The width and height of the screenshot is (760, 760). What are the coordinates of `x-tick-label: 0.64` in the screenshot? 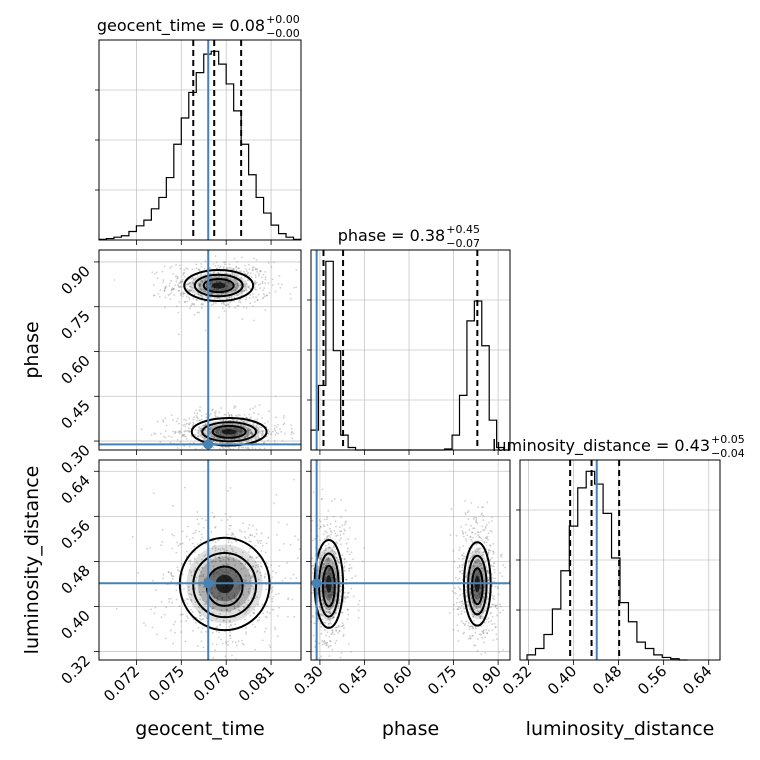 It's located at (697, 680).